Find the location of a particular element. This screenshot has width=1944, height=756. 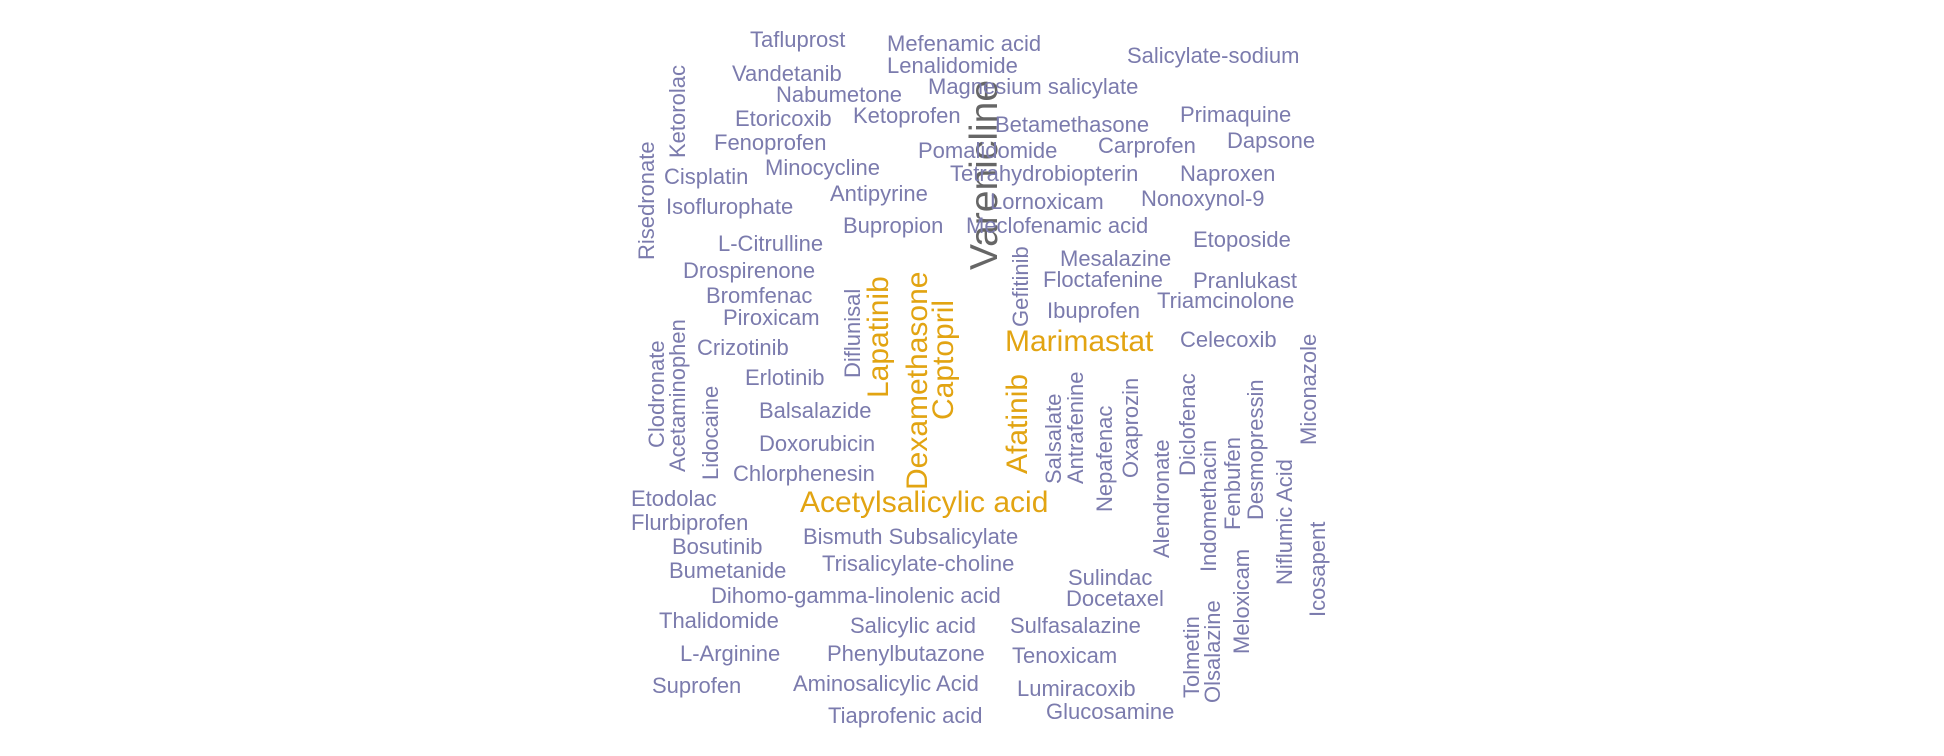

word: Tetrahydrobiopterin is located at coordinates (1044, 173).